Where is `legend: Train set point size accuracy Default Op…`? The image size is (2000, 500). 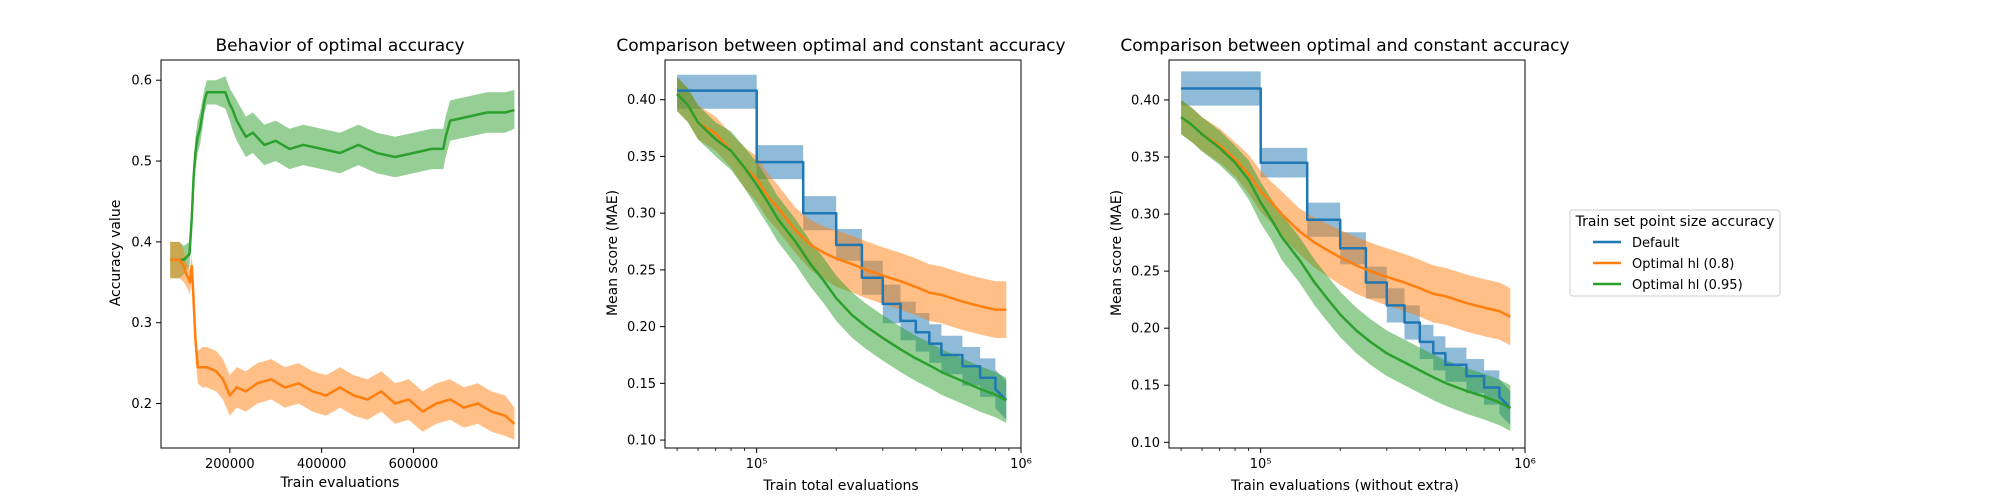 legend: Train set point size accuracy Default Op… is located at coordinates (1675, 253).